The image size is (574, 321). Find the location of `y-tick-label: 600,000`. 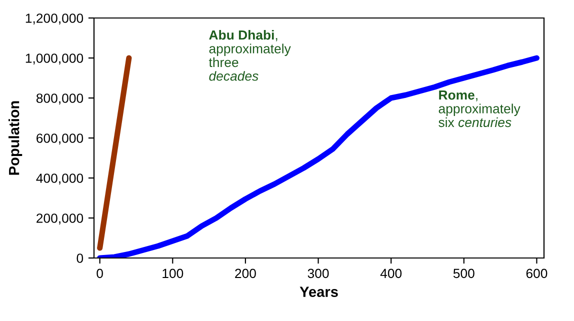

y-tick-label: 600,000 is located at coordinates (60, 139).